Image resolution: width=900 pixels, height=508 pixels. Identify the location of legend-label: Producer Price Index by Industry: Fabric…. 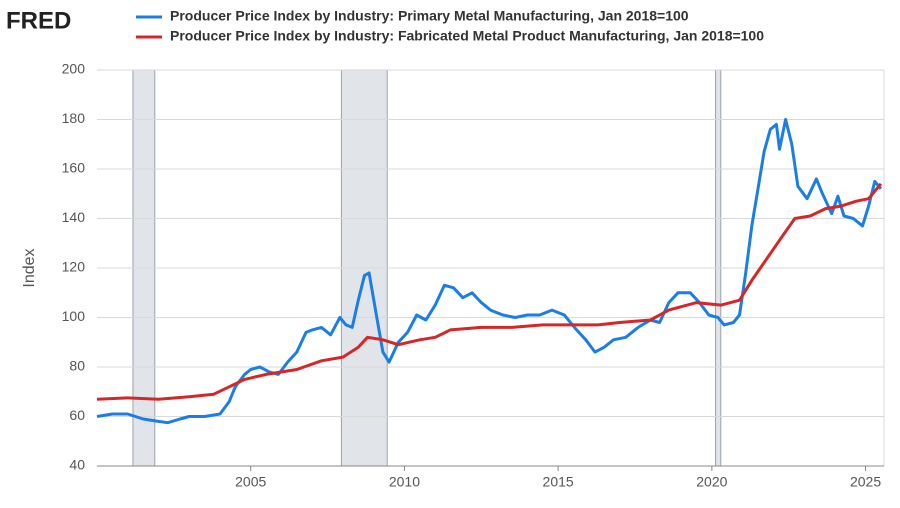
(467, 36).